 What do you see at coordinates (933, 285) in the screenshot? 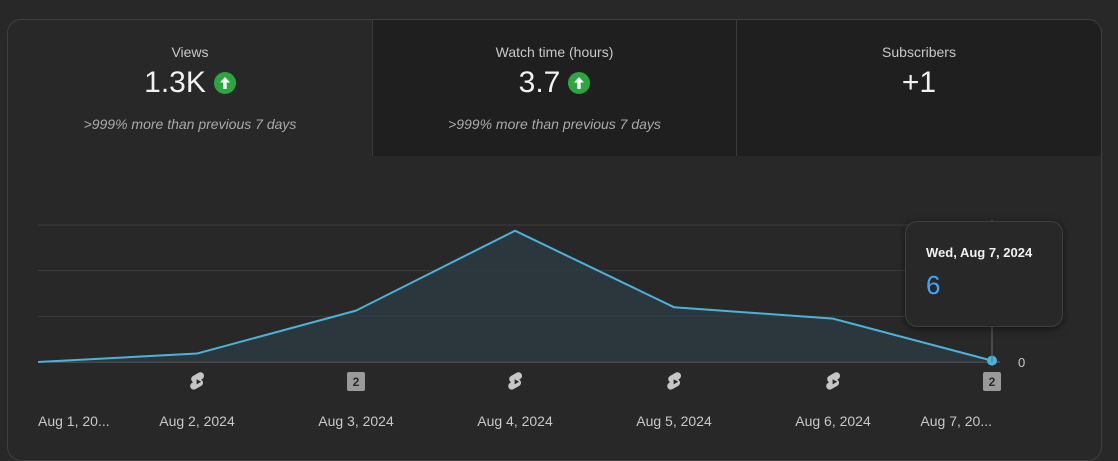
I see `tooltip-value: 6` at bounding box center [933, 285].